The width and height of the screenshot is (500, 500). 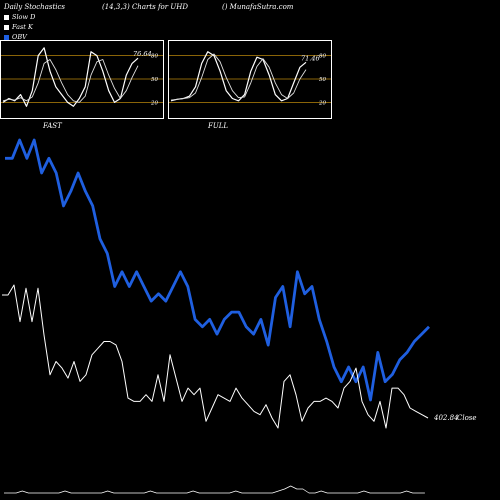 I want to click on full-stochastic-panel-tick-50: 50, so click(x=322, y=80).